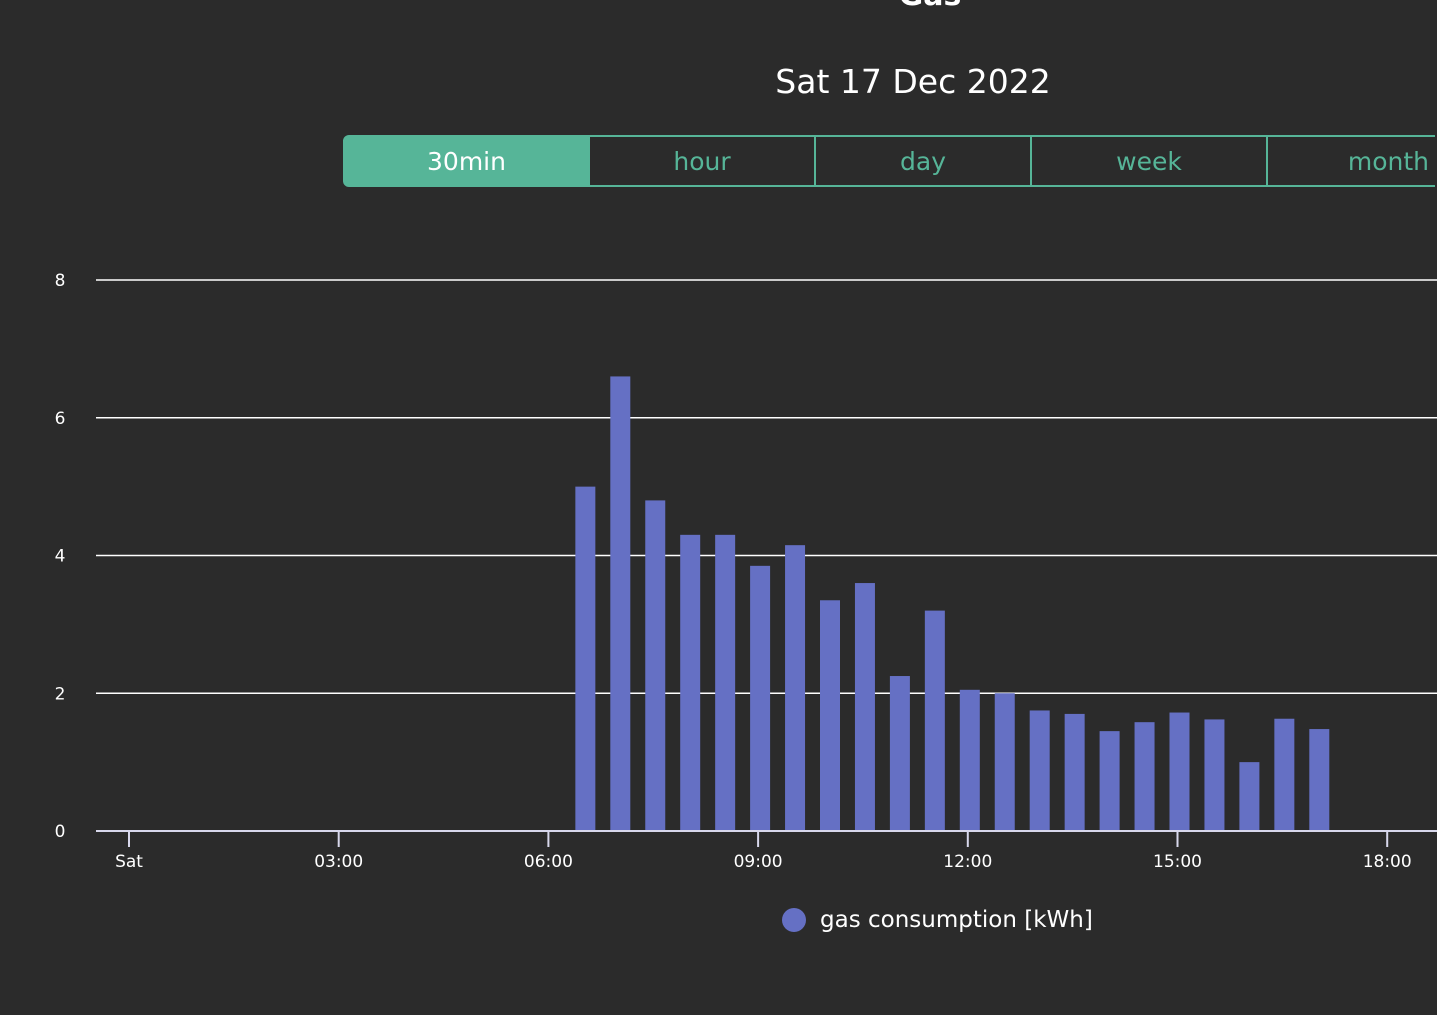  I want to click on y-tick-label-4: 4, so click(60, 557).